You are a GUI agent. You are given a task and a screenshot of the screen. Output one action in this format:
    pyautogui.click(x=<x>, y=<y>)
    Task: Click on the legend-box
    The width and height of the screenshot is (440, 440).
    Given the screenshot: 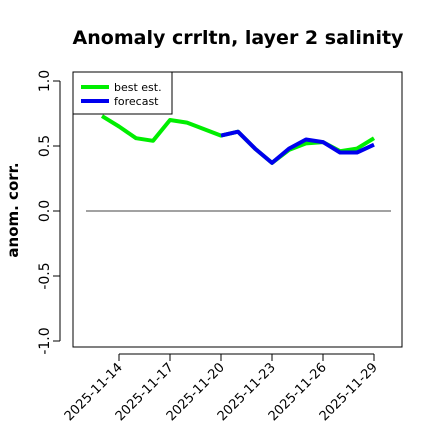 What is the action you would take?
    pyautogui.click(x=122, y=93)
    